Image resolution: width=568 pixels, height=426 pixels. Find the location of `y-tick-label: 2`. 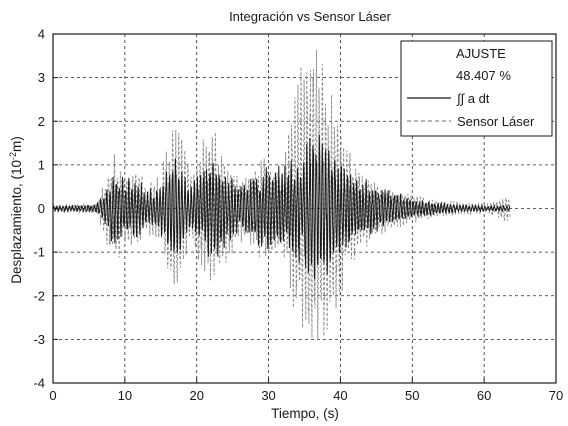

y-tick-label: 2 is located at coordinates (41, 121).